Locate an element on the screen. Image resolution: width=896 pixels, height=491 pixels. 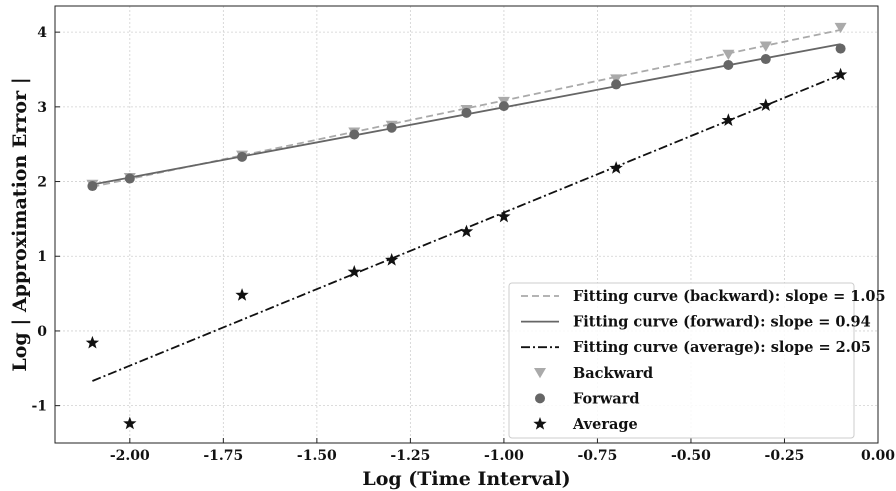
x-tick-label: -0.75 is located at coordinates (597, 456).